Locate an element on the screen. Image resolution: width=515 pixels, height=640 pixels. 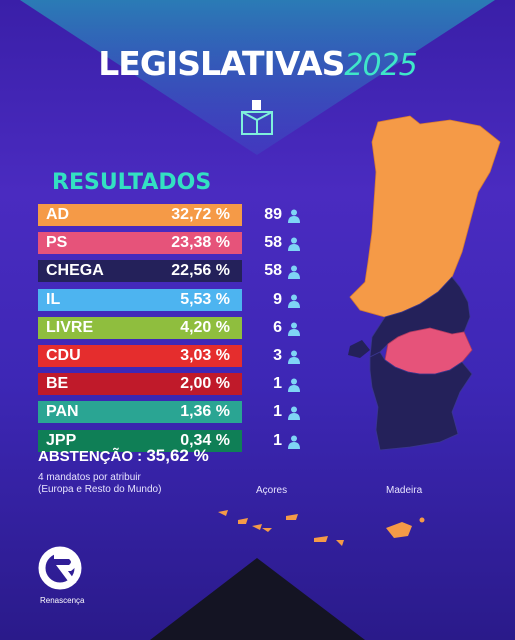
party-percentage: 0,34 % is located at coordinates (205, 440).